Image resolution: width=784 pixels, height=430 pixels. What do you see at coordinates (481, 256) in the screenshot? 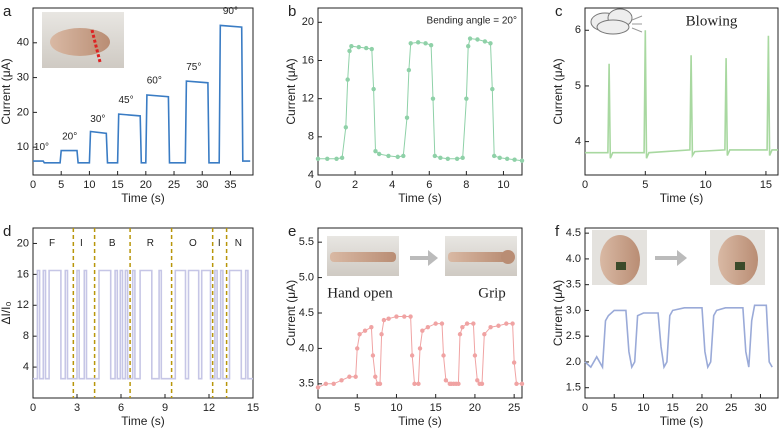
I see `photo-grip` at bounding box center [481, 256].